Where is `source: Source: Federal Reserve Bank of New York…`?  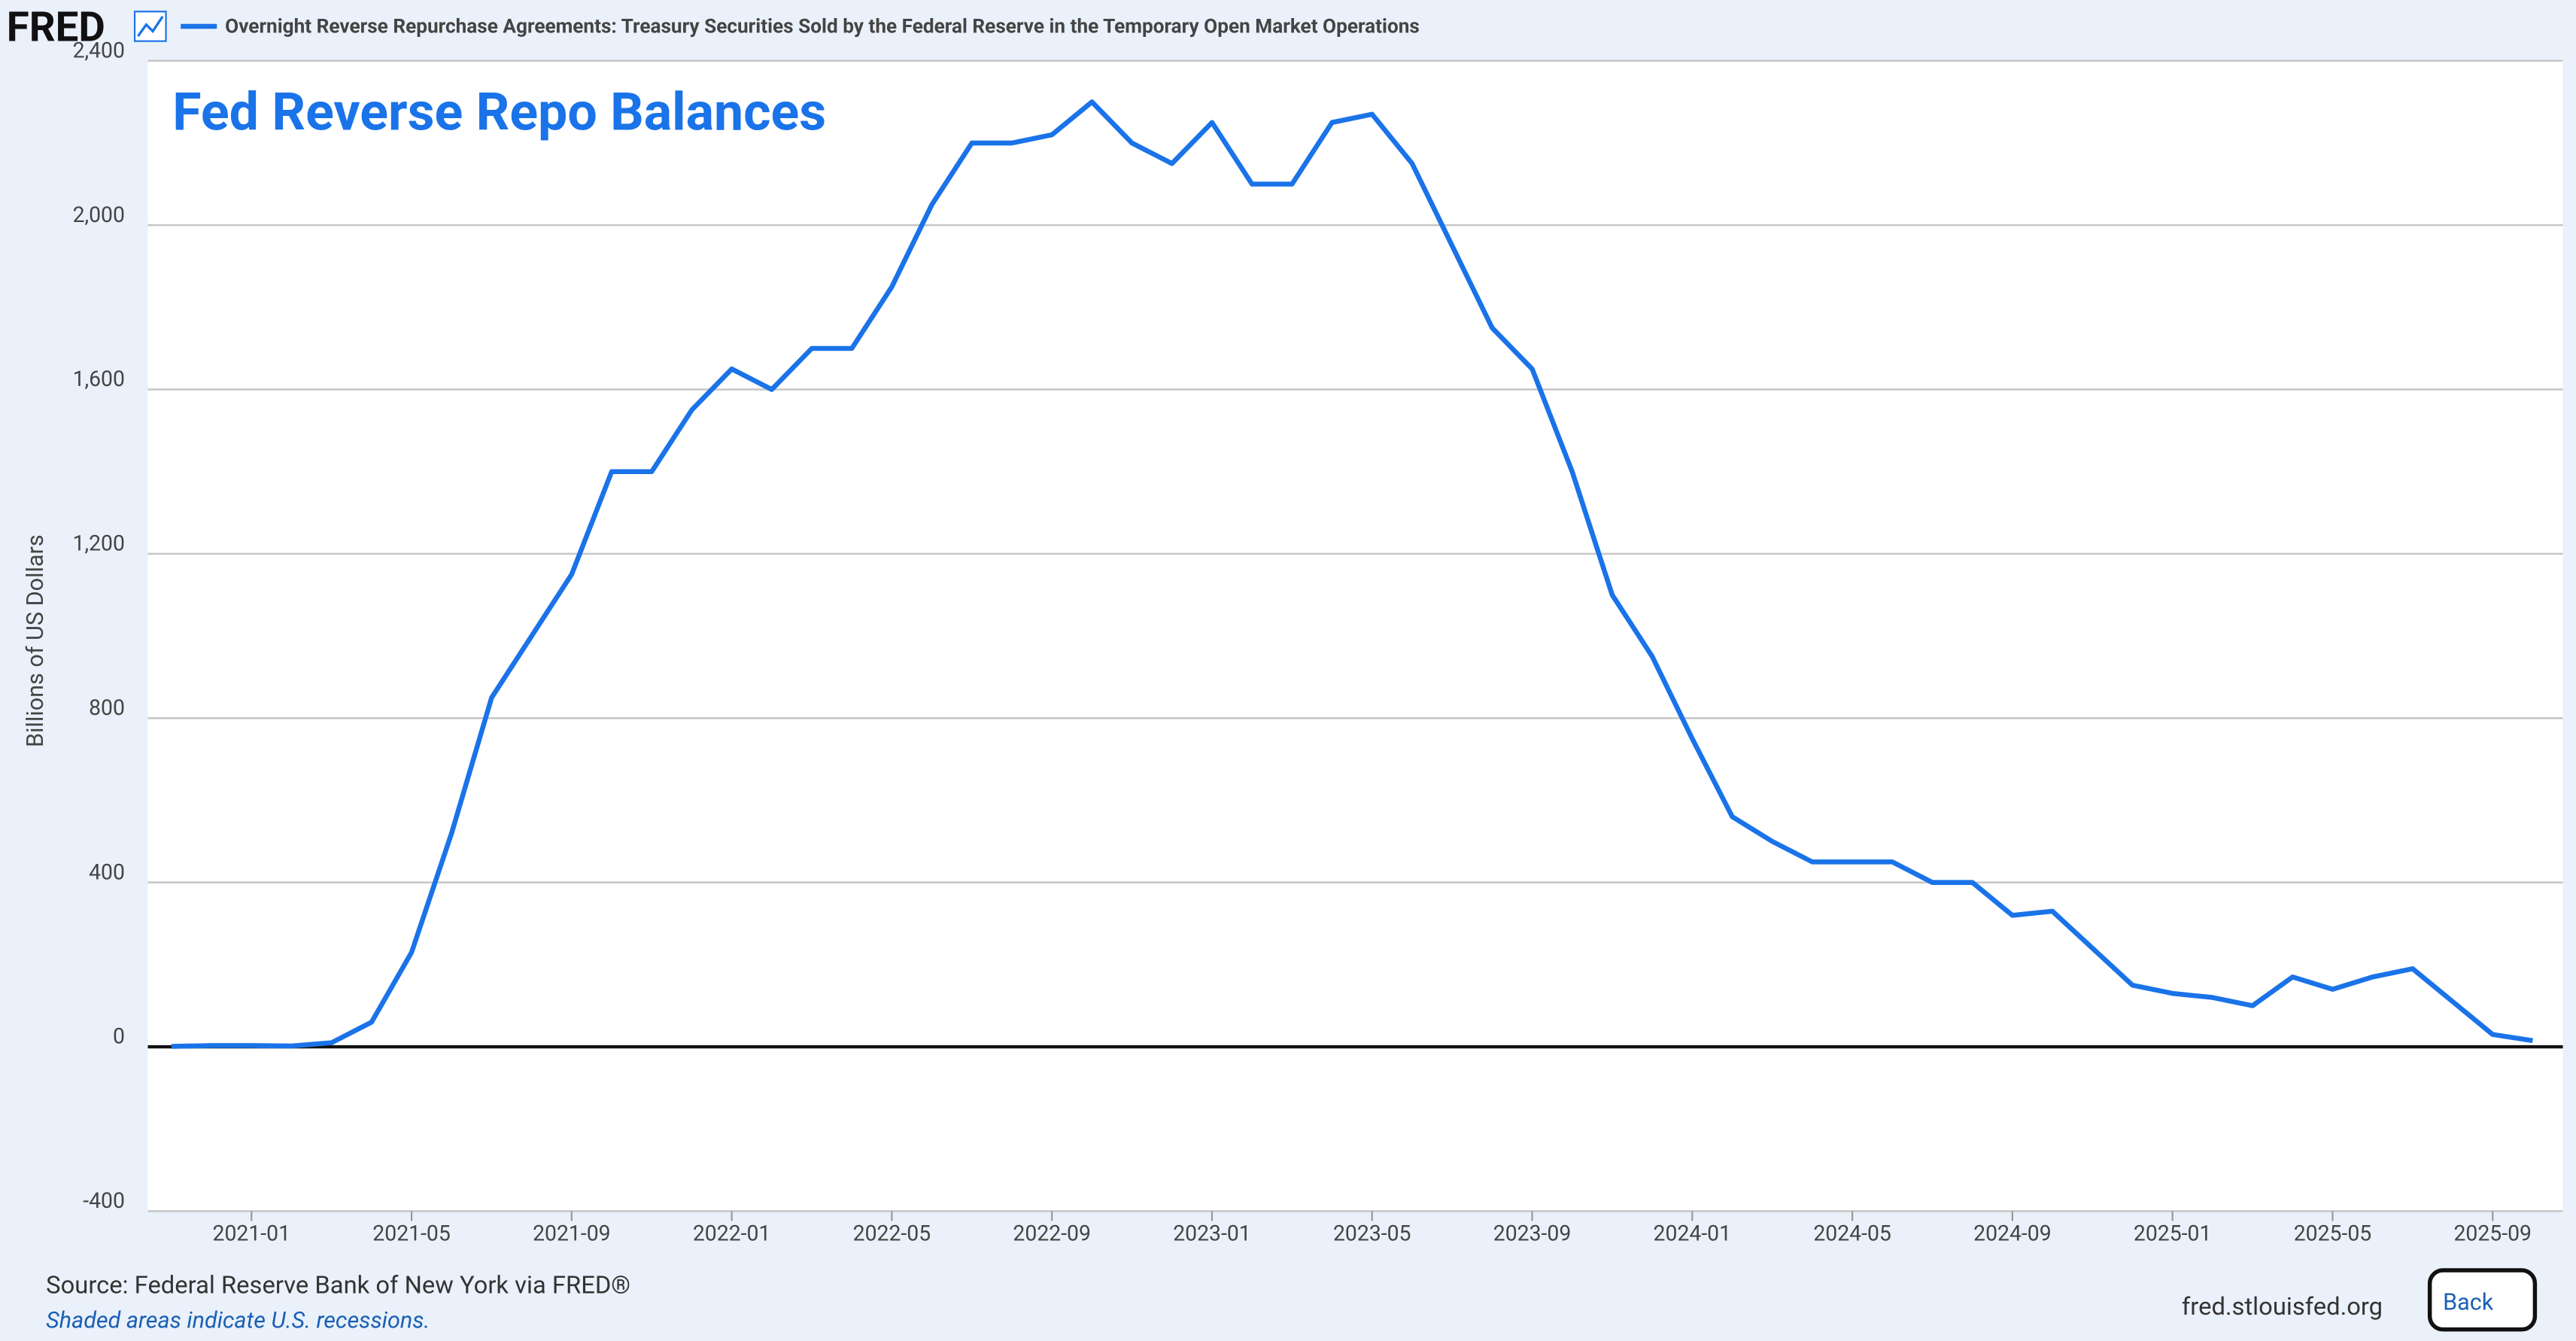 source: Source: Federal Reserve Bank of New York… is located at coordinates (338, 1285).